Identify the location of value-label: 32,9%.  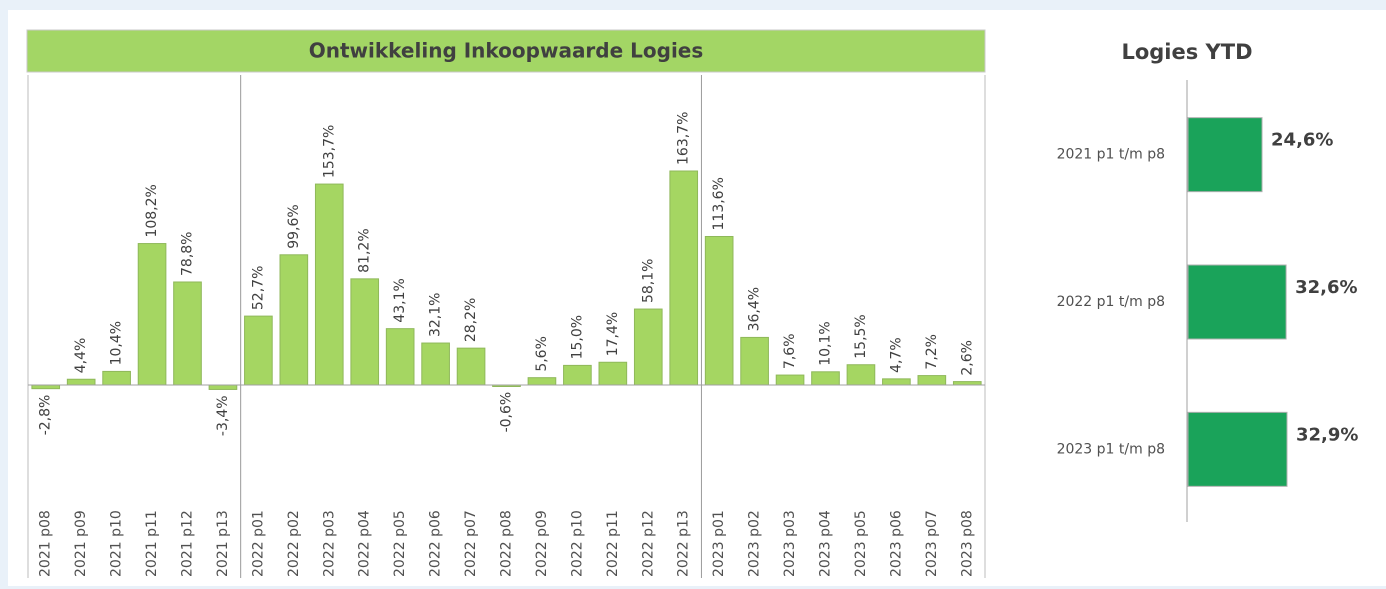
(1327, 434).